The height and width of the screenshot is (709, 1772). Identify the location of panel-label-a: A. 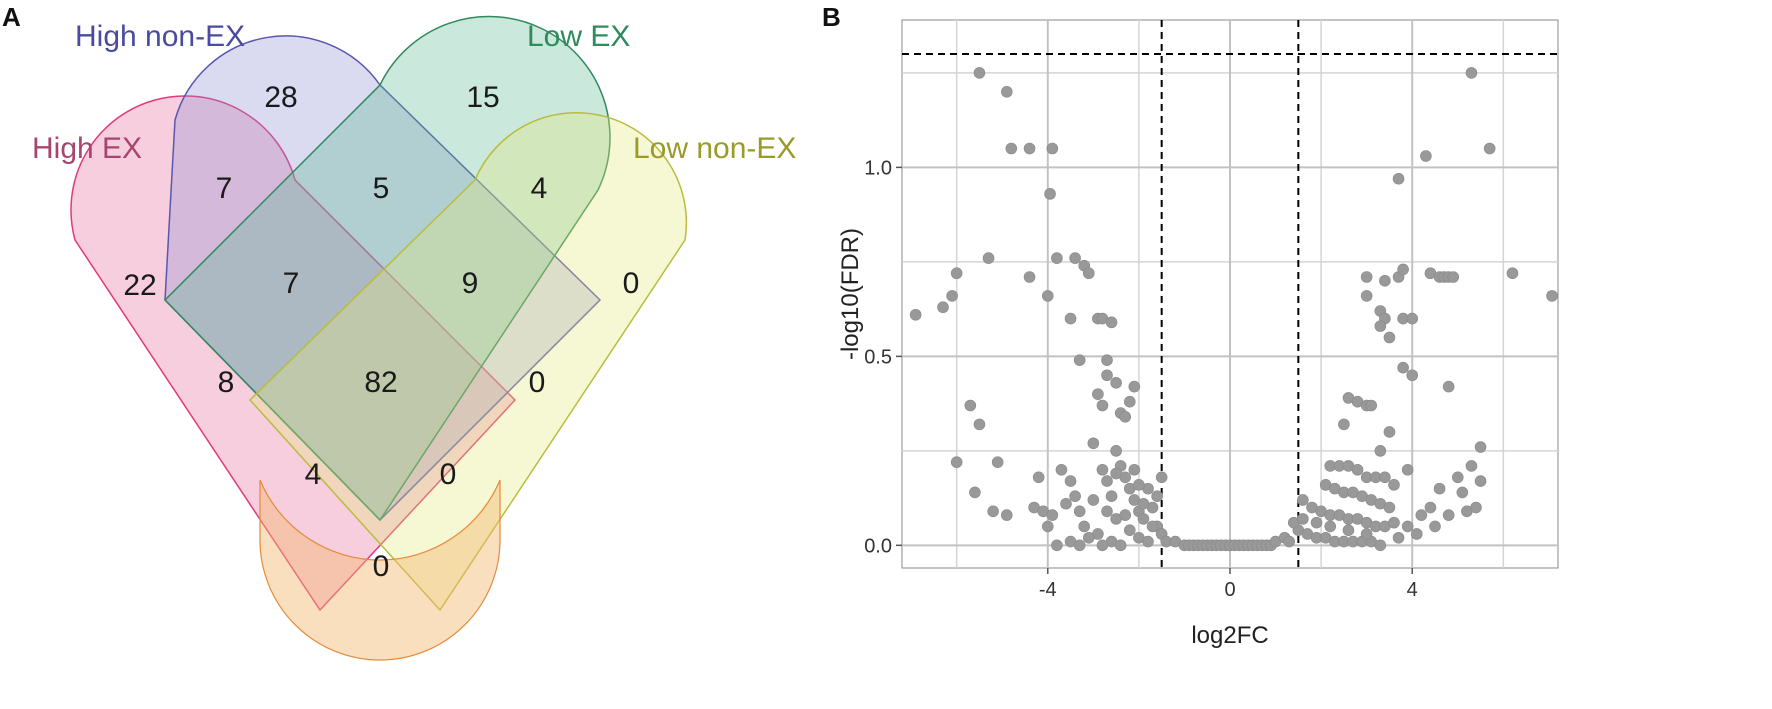
(11, 17).